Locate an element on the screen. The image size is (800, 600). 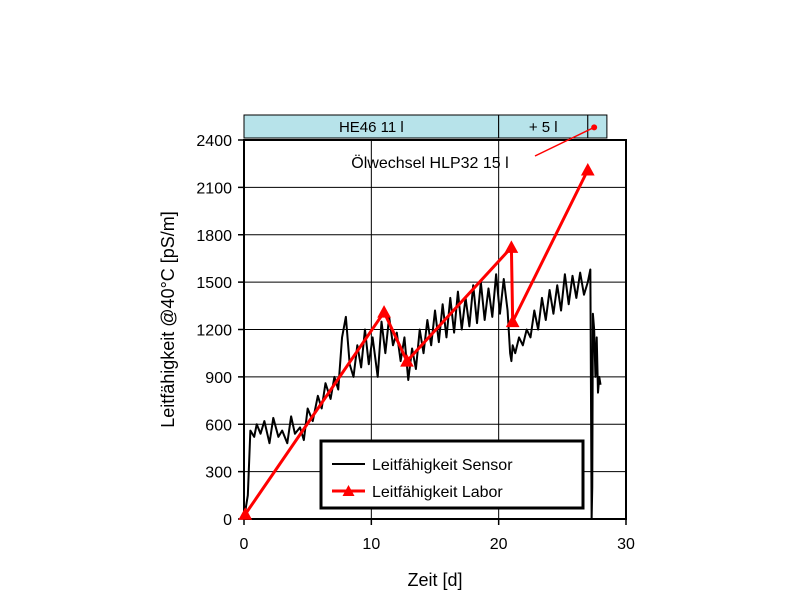
y-tick-label: 2400 is located at coordinates (214, 141).